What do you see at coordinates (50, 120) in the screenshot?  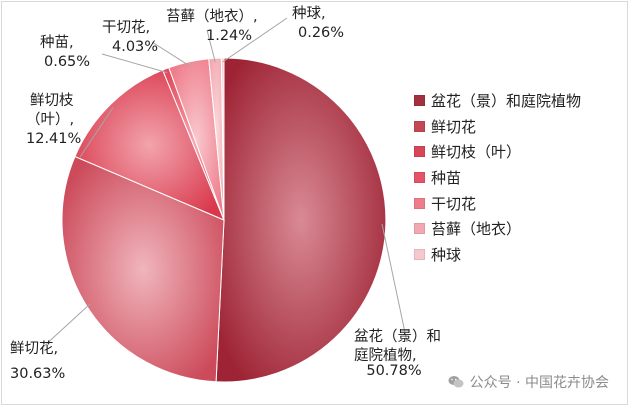 I see `slice-label-2-name2: （叶）,` at bounding box center [50, 120].